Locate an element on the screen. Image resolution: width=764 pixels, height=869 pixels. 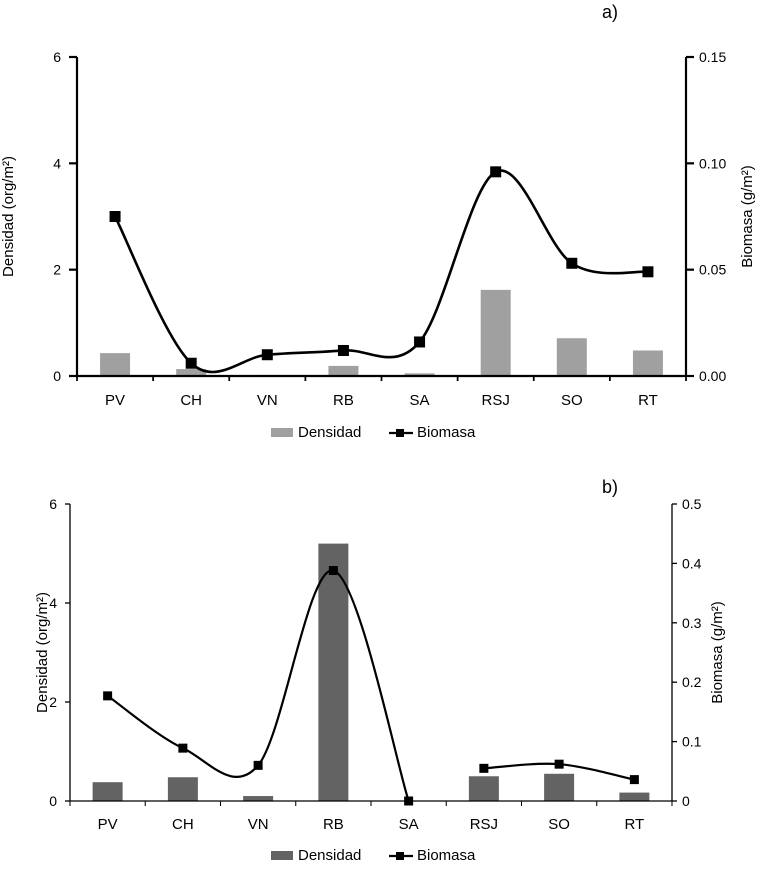
p2-left-tick-label: 6 is located at coordinates (53, 504).